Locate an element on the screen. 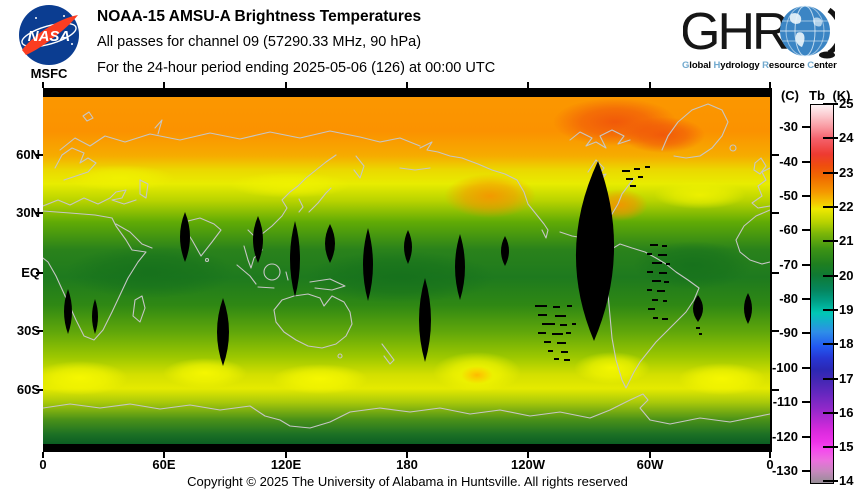 This screenshot has height=502, width=854. ghrc-logo: GHR is located at coordinates (759, 32).